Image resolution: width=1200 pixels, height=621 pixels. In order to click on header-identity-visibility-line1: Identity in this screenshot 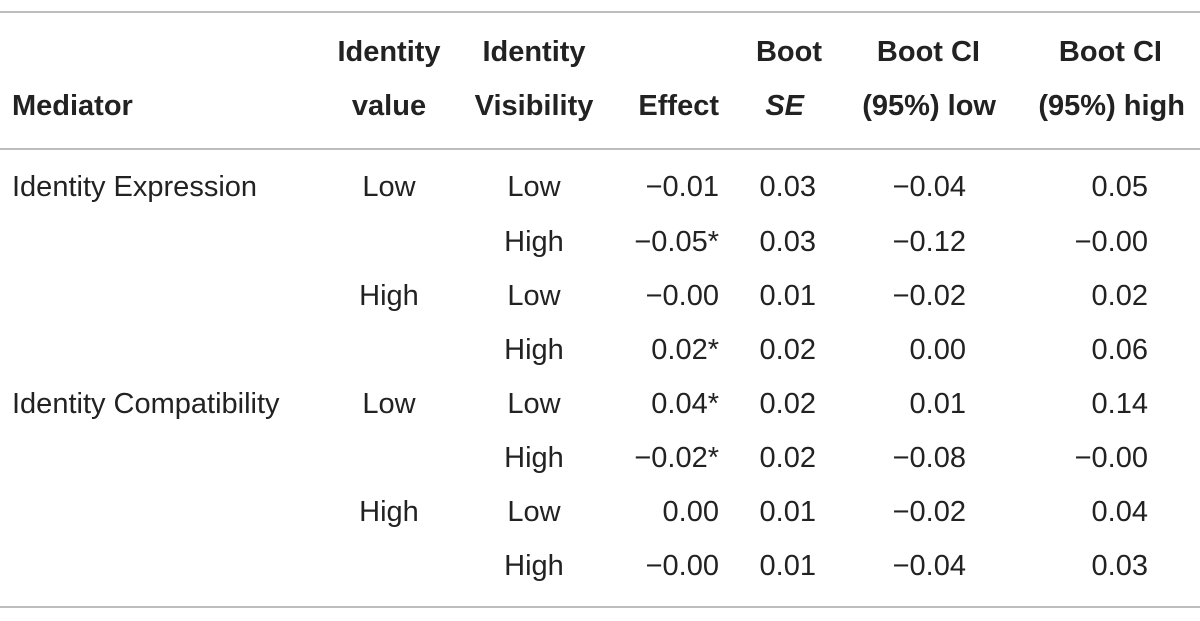, I will do `click(534, 52)`.